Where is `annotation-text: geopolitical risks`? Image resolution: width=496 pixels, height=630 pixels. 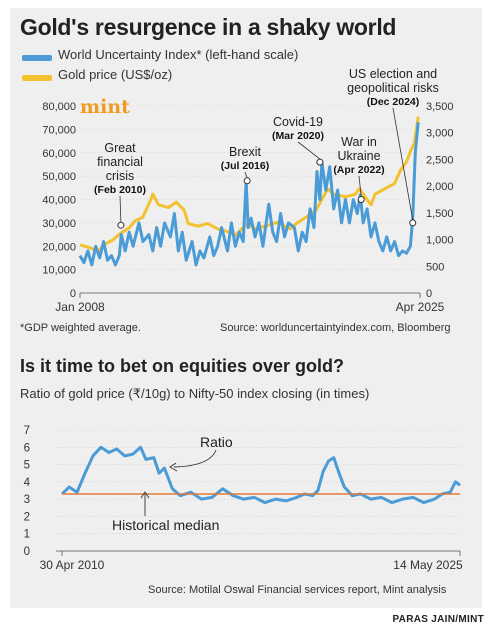 annotation-text: geopolitical risks is located at coordinates (393, 88).